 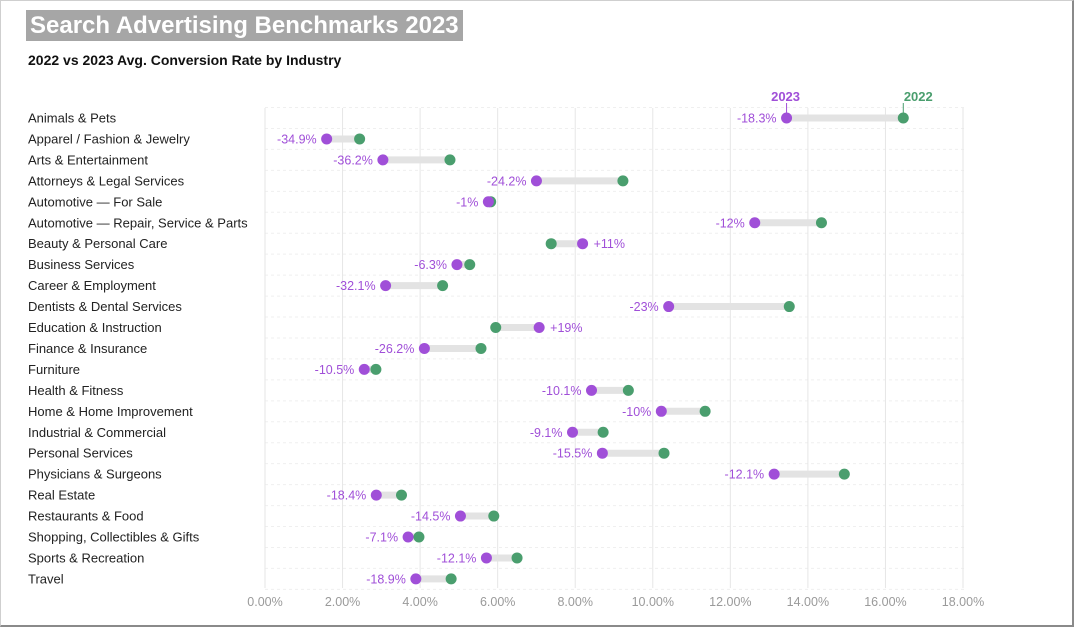 I want to click on change-label: -10.1%, so click(x=562, y=391).